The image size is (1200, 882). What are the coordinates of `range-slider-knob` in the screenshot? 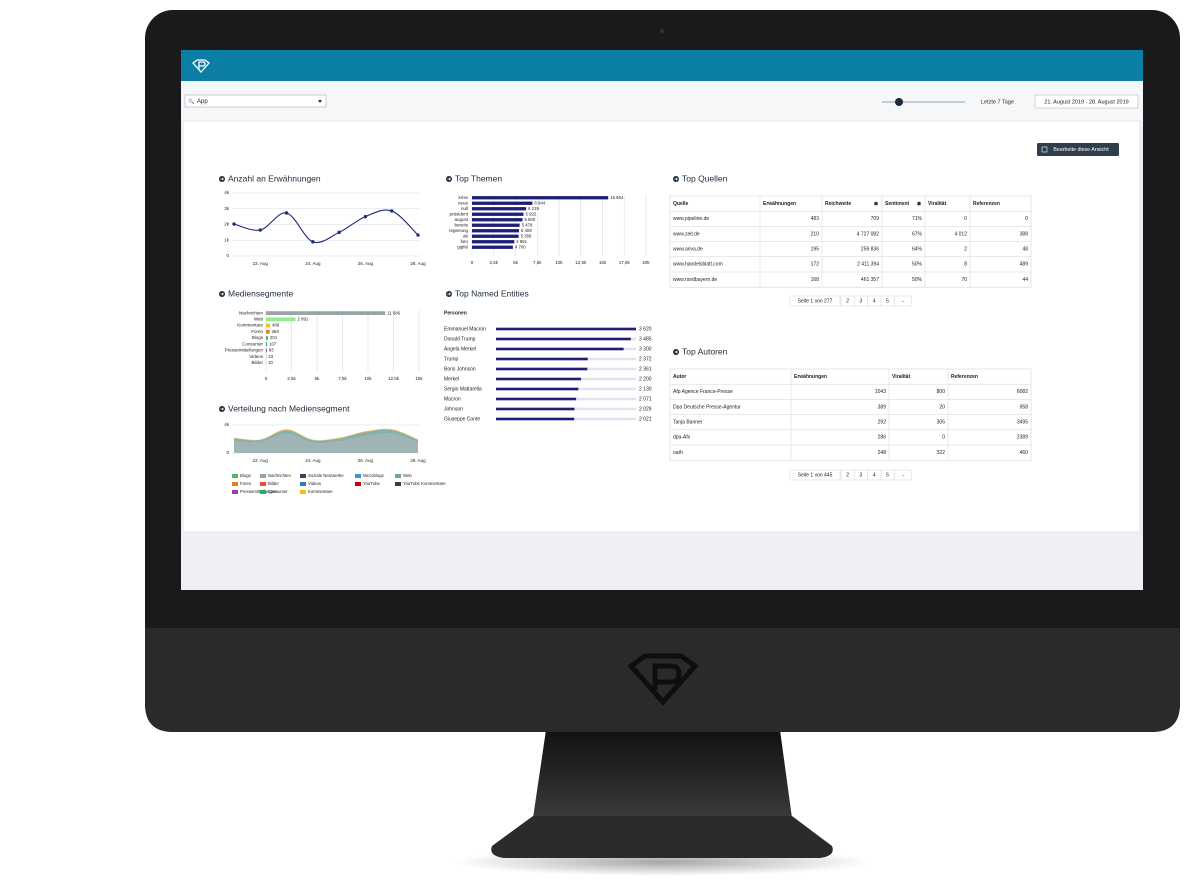 It's located at (899, 102).